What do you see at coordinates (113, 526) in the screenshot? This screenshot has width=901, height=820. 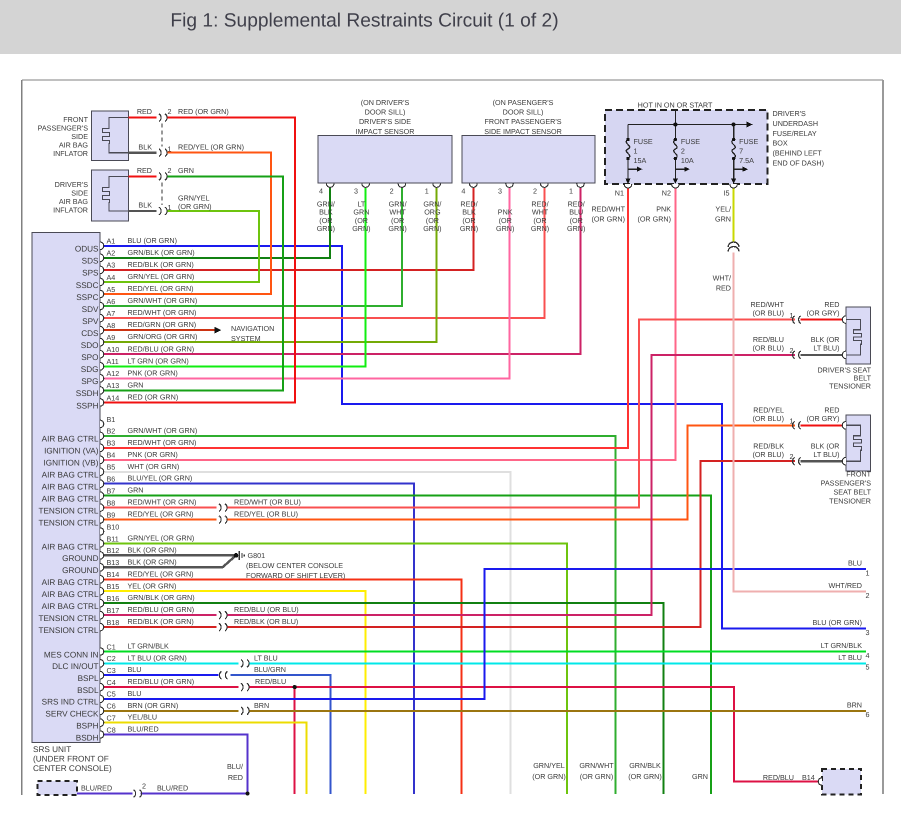 I see `svg-text: B10` at bounding box center [113, 526].